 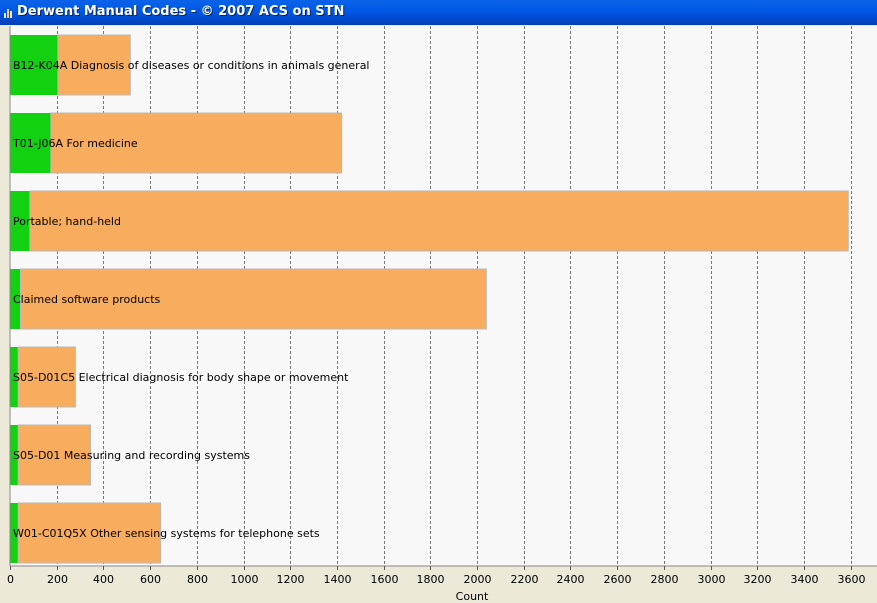 I want to click on x-axis-title: Count, so click(x=472, y=596).